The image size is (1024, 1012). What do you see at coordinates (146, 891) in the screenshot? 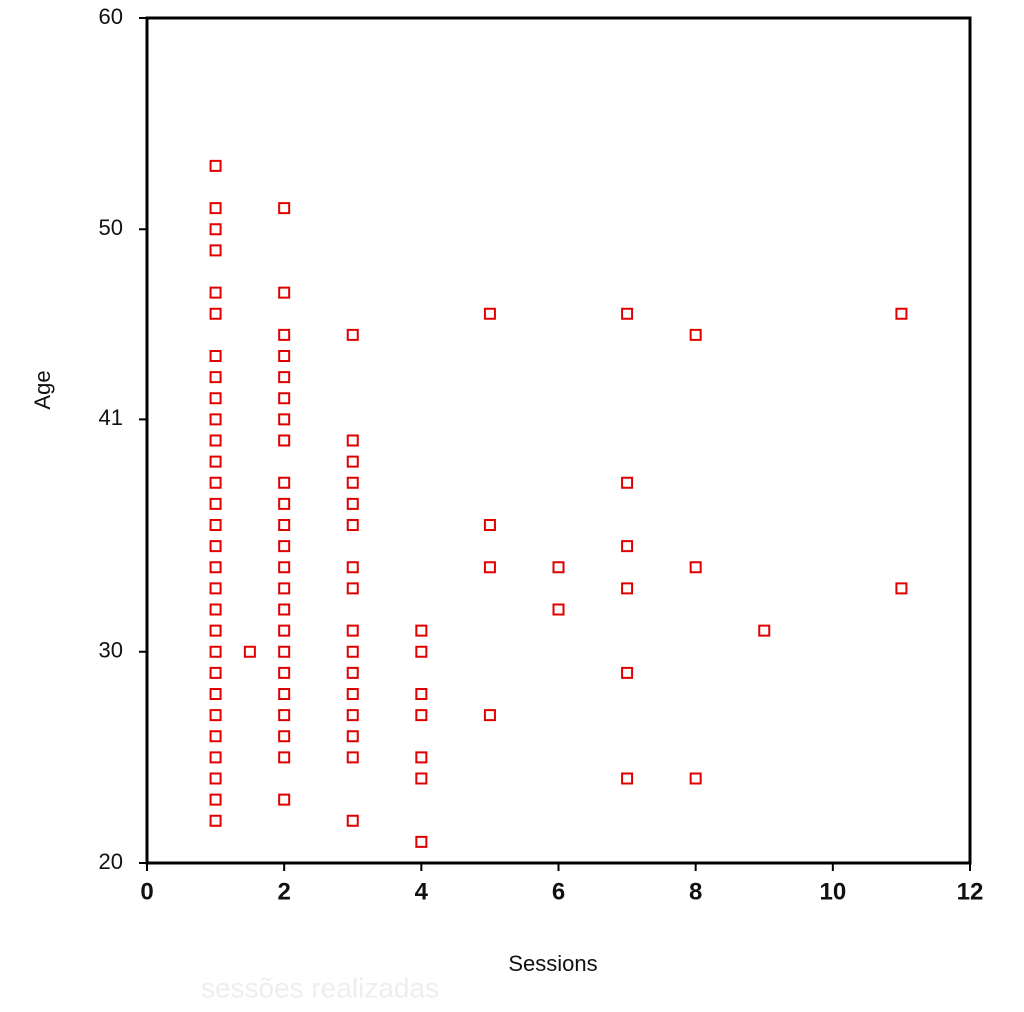
I see `x-tick-label: 0` at bounding box center [146, 891].